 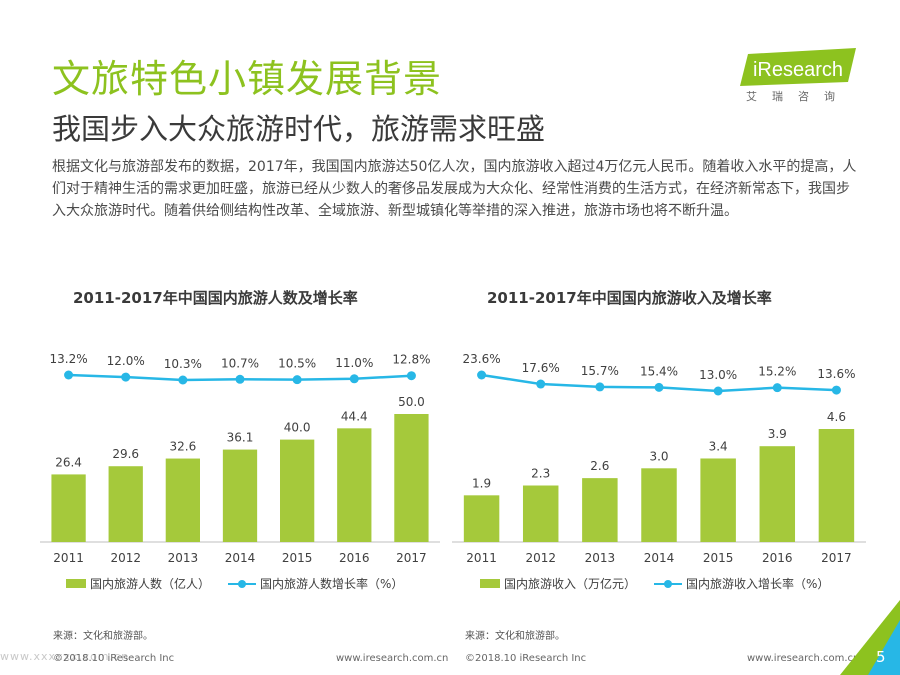 I want to click on footer-copyright-right: ©2018.10 iResearch Inc, so click(x=526, y=658).